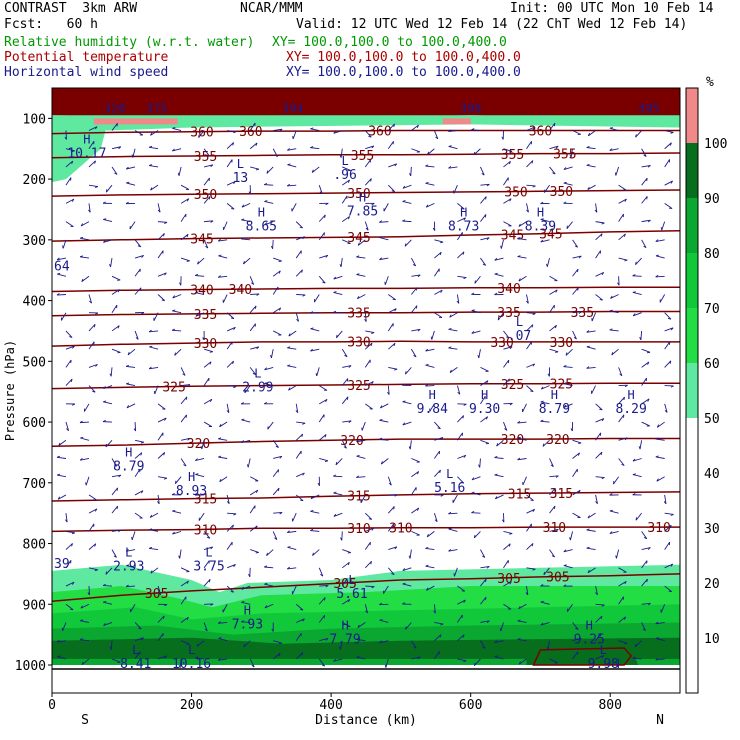  I want to click on extremum-marker: L, so click(257, 374).